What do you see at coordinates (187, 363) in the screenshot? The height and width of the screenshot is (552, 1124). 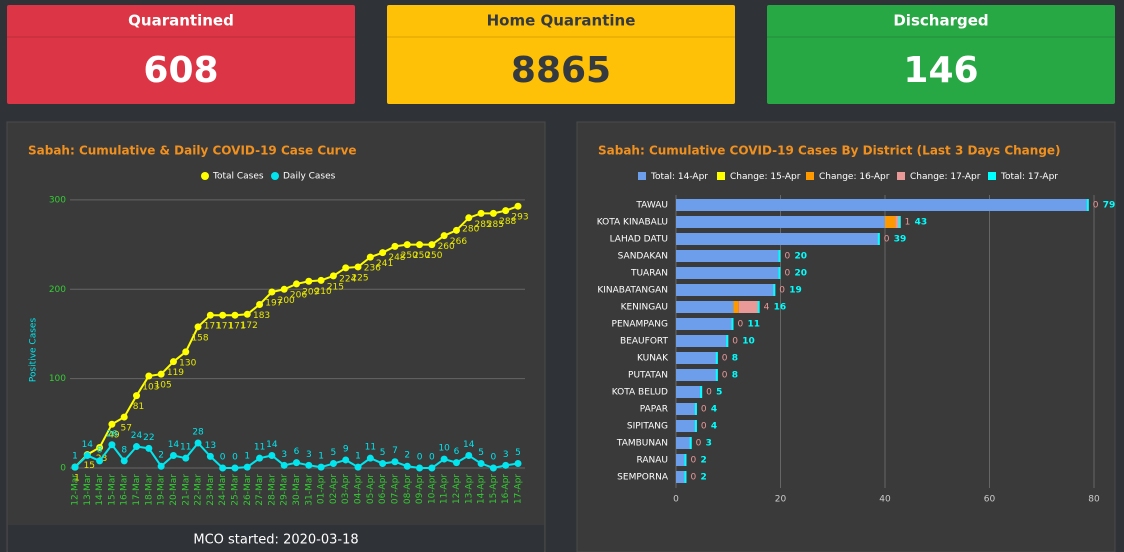 I see `data-label: 130` at bounding box center [187, 363].